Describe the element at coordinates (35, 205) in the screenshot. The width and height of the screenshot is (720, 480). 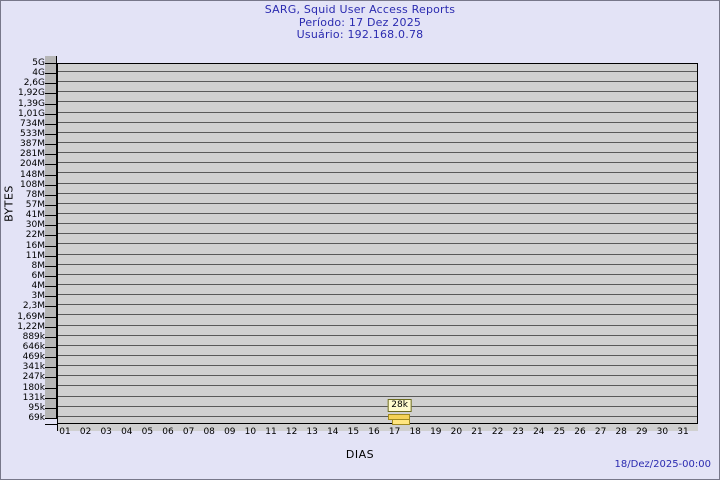
I see `y-tick-label: 57M` at that location.